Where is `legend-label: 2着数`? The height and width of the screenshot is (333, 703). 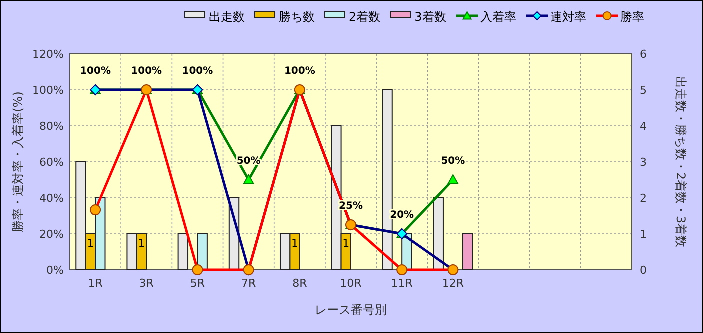
legend-label: 2着数 is located at coordinates (365, 17).